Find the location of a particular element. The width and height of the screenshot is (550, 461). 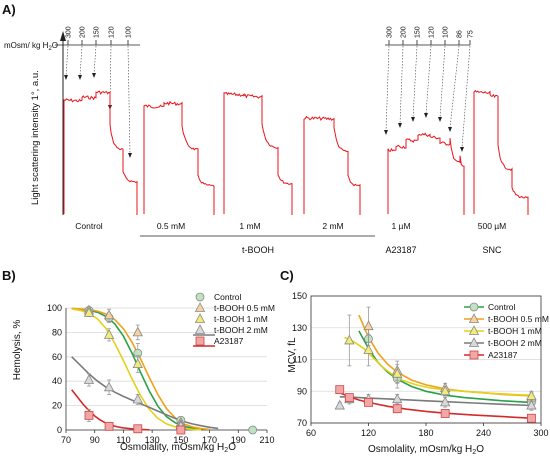

group-label-snc: SNC is located at coordinates (492, 250).